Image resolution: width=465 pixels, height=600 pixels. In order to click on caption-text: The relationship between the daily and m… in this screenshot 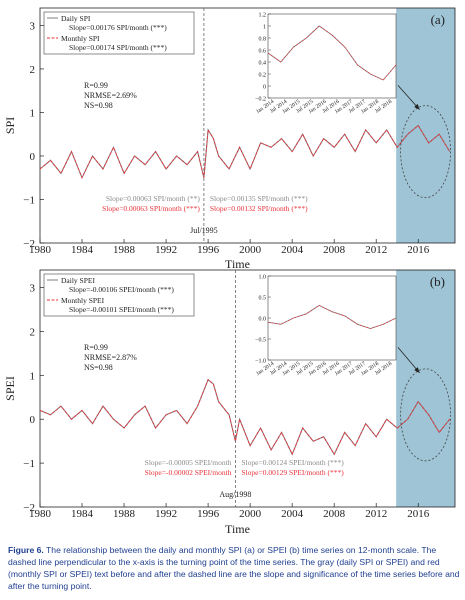, I will do `click(234, 568)`.